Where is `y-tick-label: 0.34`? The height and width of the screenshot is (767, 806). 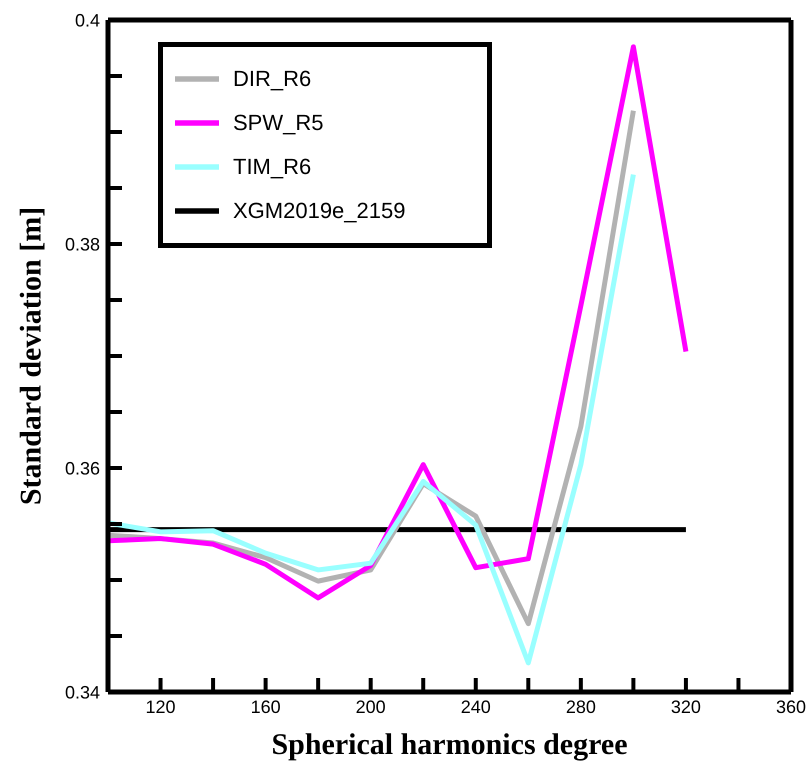
y-tick-label: 0.34 is located at coordinates (82, 692).